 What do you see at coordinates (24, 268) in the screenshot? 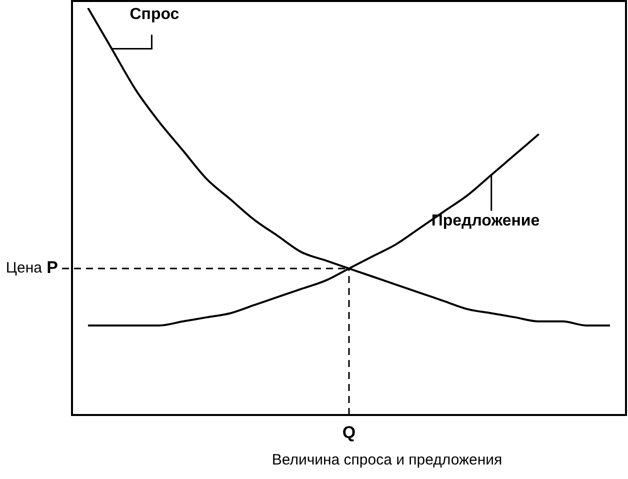
I see `y-axis-title: Цена` at bounding box center [24, 268].